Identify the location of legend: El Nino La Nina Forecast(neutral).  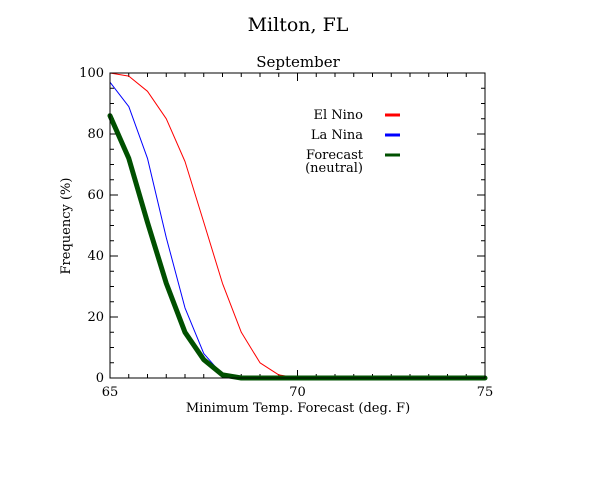
(352, 142).